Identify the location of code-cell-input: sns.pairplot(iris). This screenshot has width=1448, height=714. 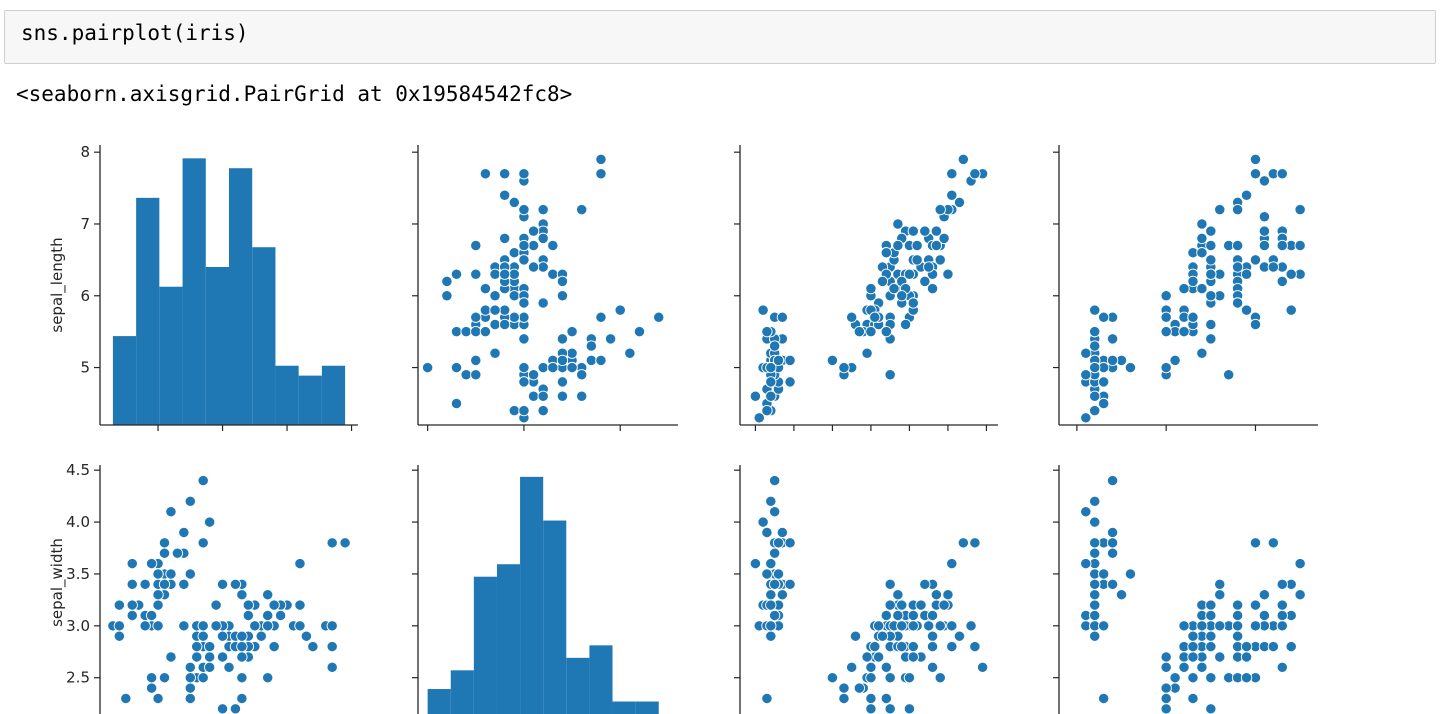
(720, 37).